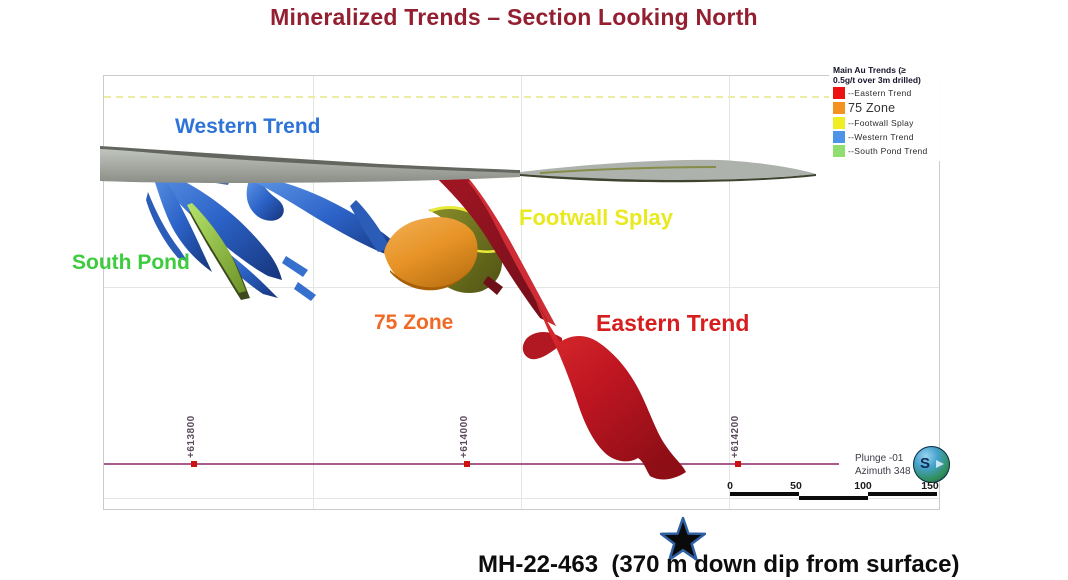 This screenshot has height=580, width=1068. What do you see at coordinates (673, 323) in the screenshot?
I see `eastern-trend-label: Eastern Trend` at bounding box center [673, 323].